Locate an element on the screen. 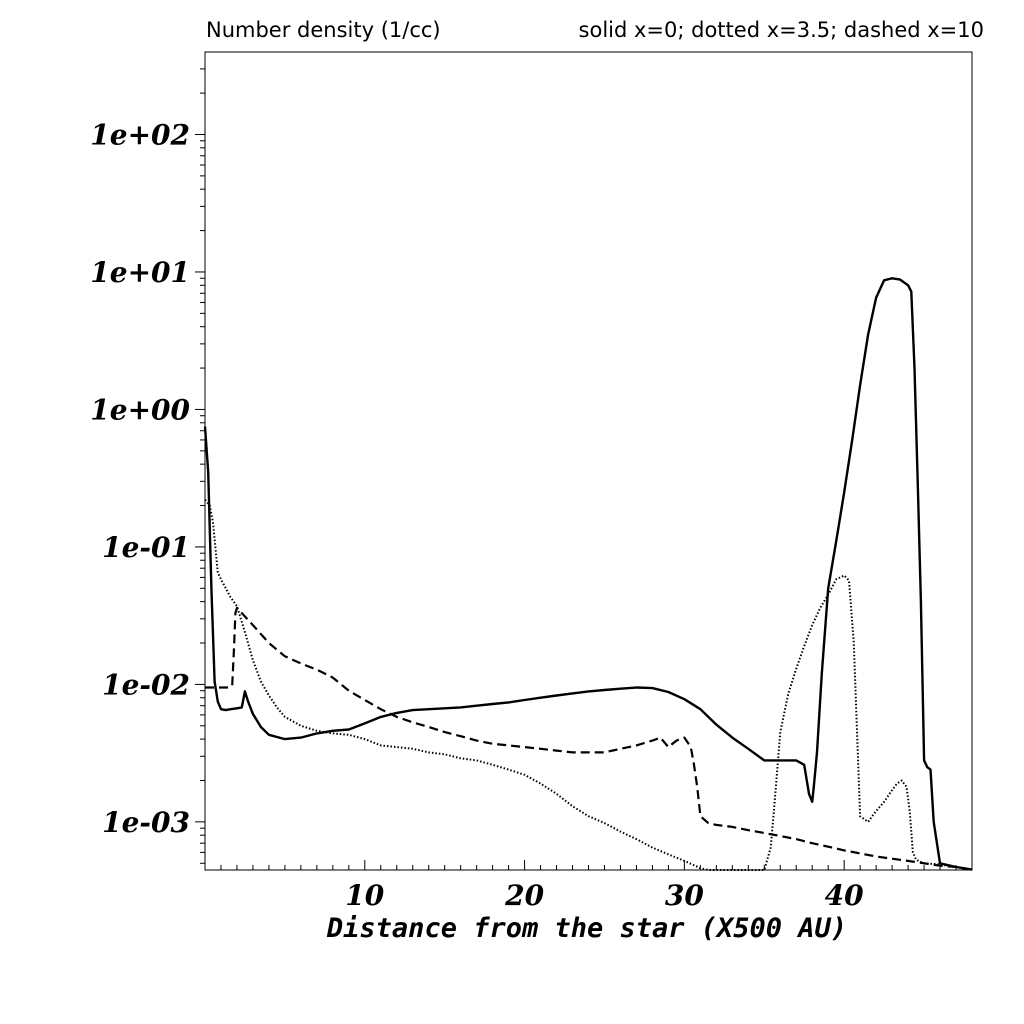 The width and height of the screenshot is (1024, 1024). x-tick-label: 40 is located at coordinates (844, 895).